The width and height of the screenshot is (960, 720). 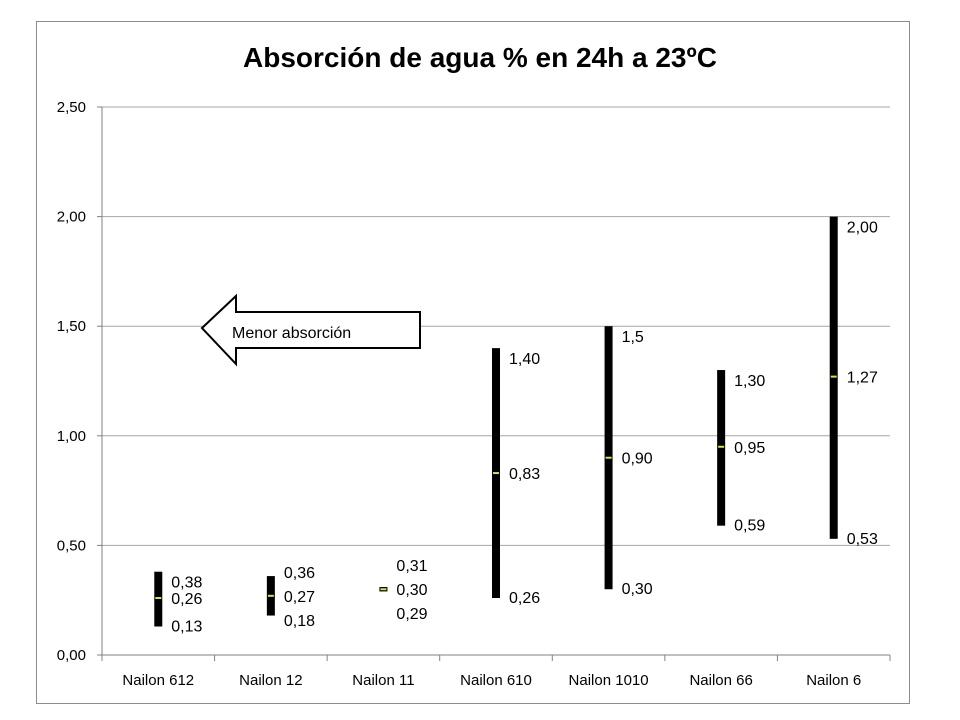 What do you see at coordinates (299, 597) in the screenshot?
I see `data-label-mid: 0,27` at bounding box center [299, 597].